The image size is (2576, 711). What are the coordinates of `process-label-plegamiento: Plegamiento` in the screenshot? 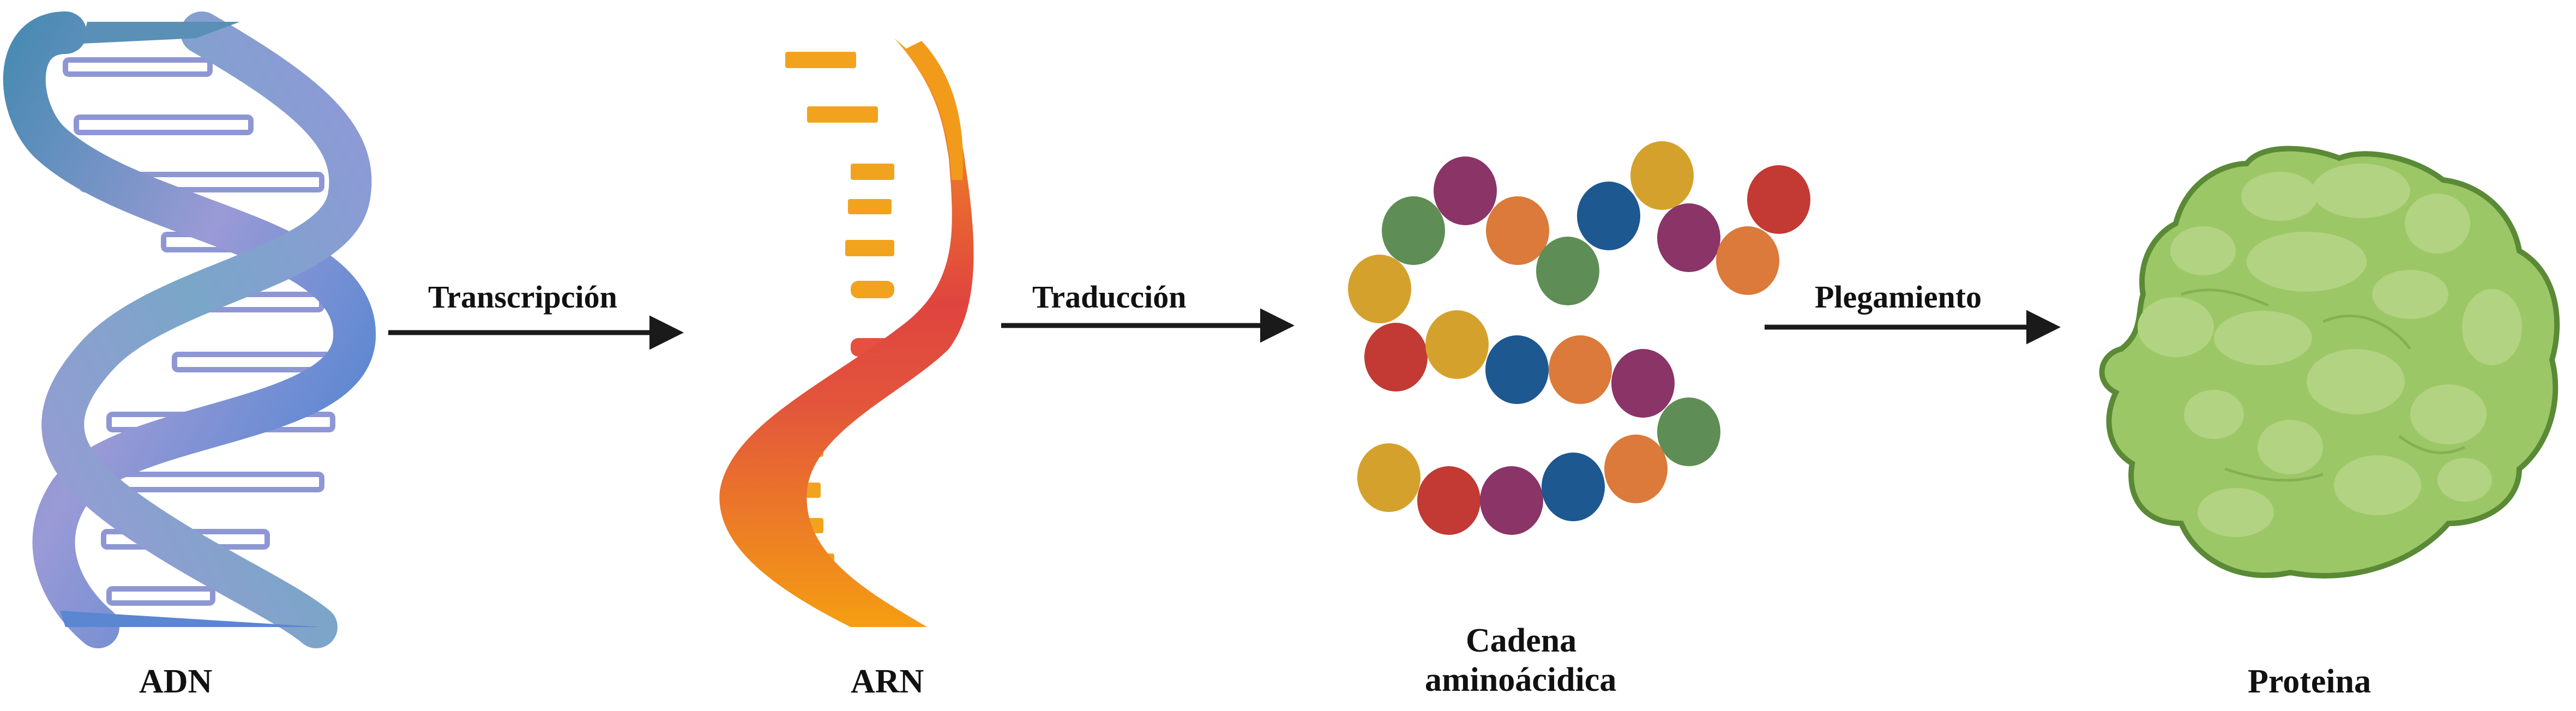 It's located at (1898, 297).